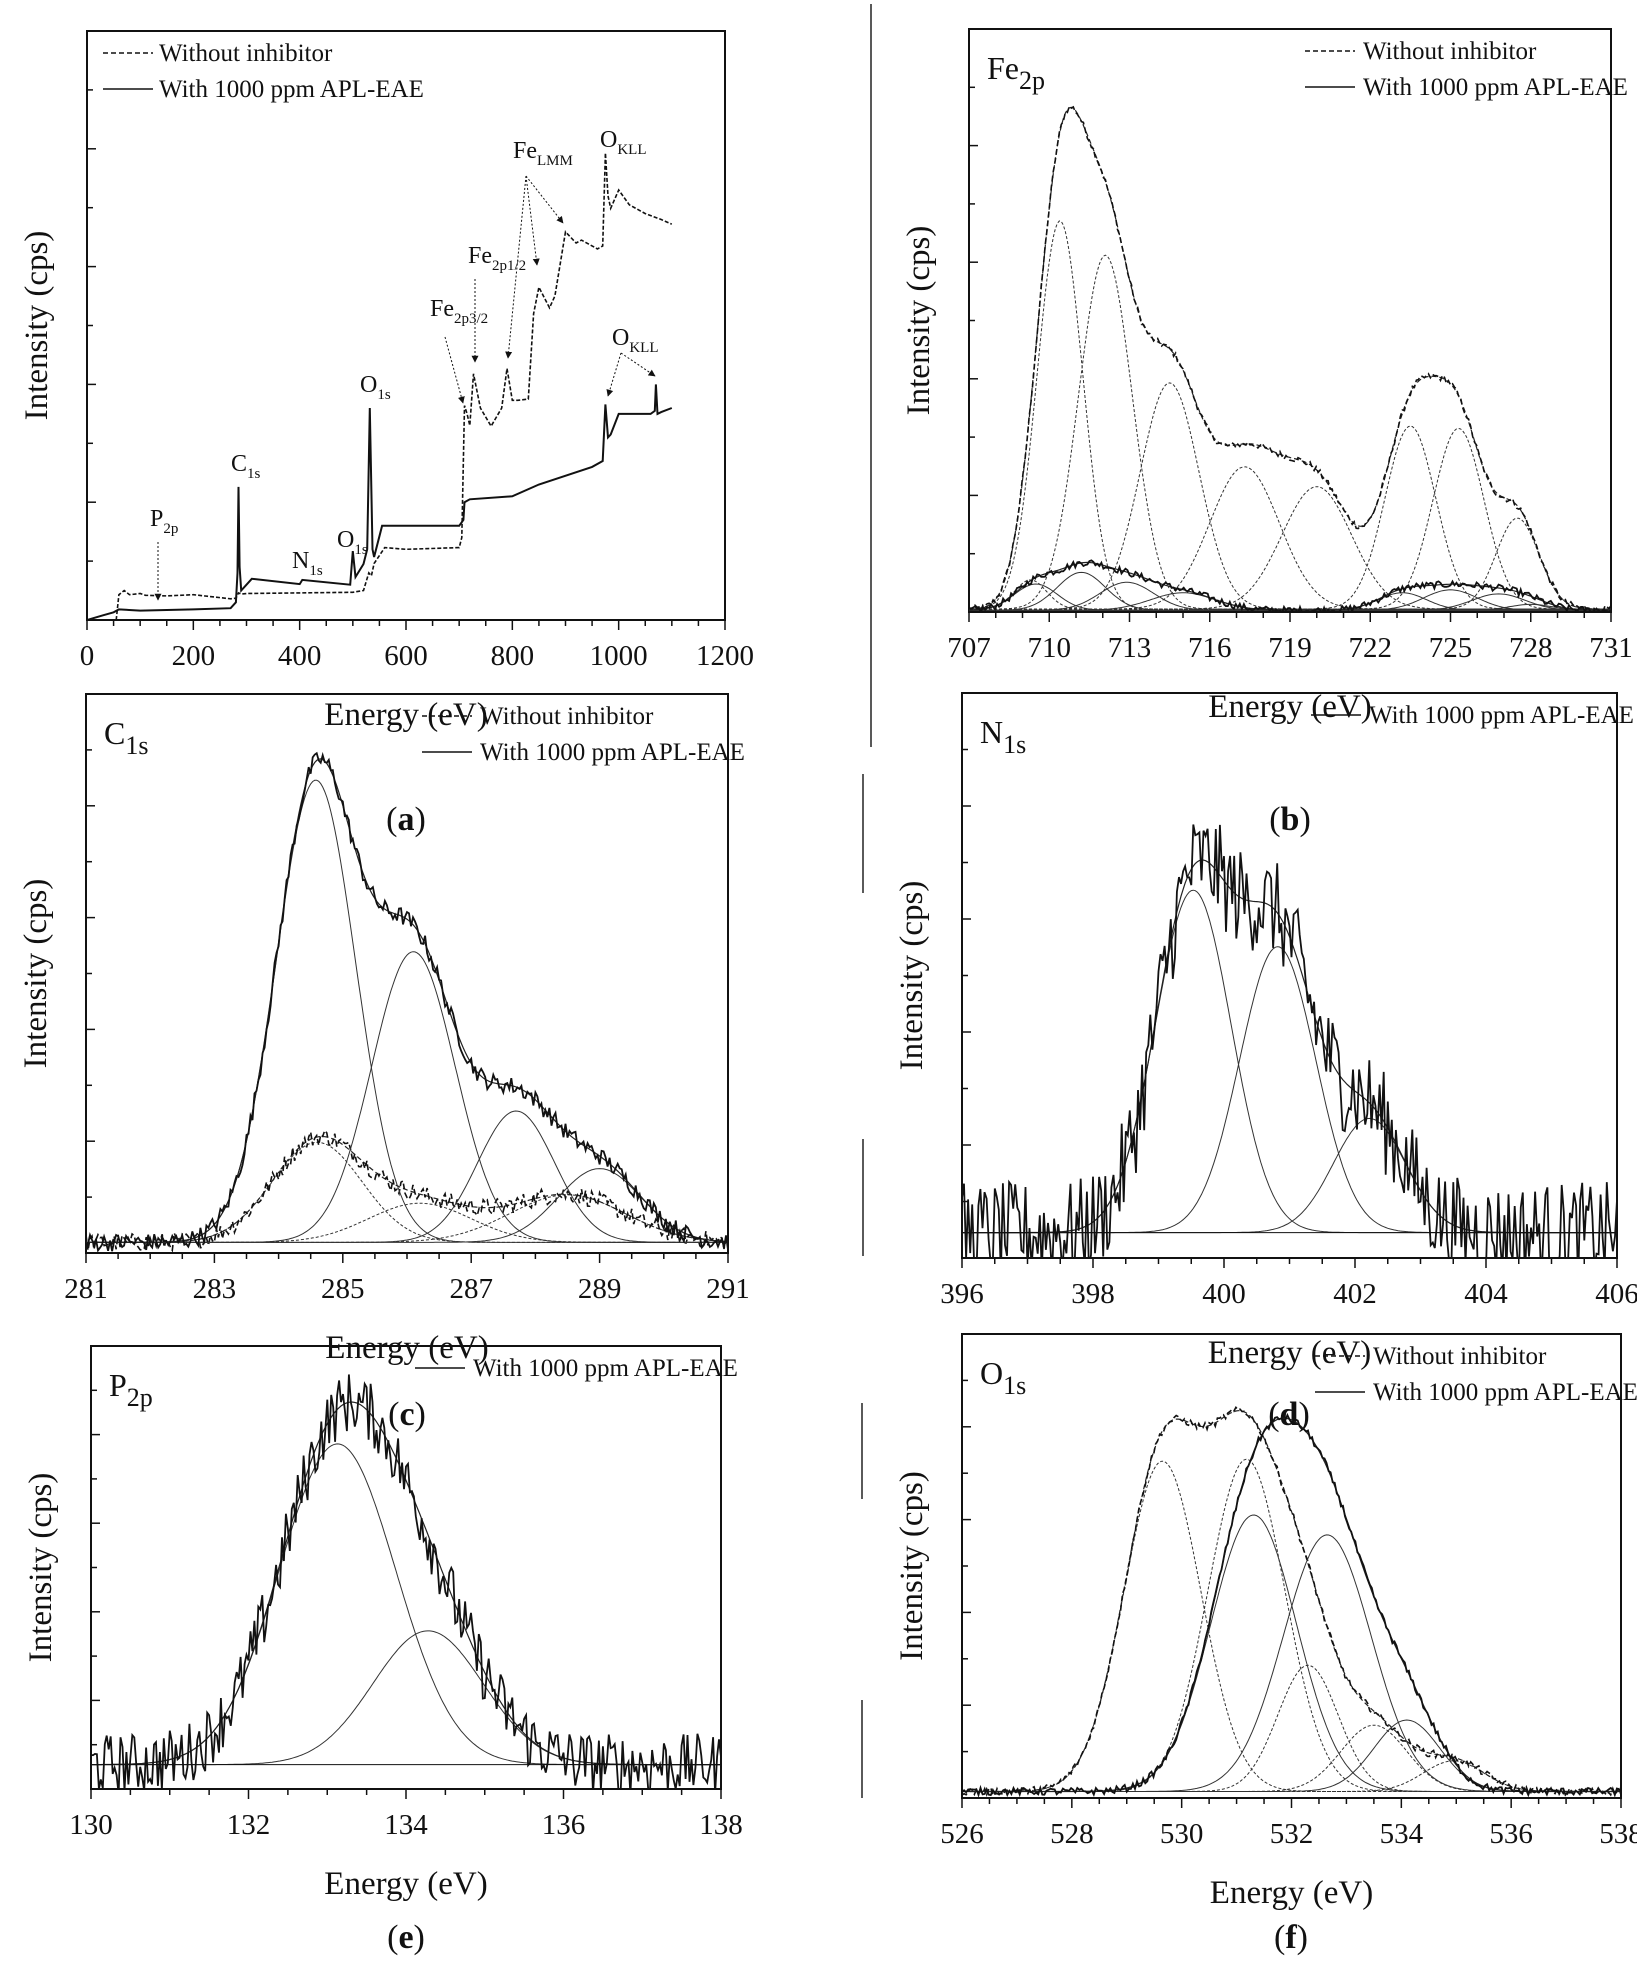 The image size is (1637, 1966). Describe the element at coordinates (471, 319) in the screenshot. I see `peak-label-subscript: 2p3/2` at that location.